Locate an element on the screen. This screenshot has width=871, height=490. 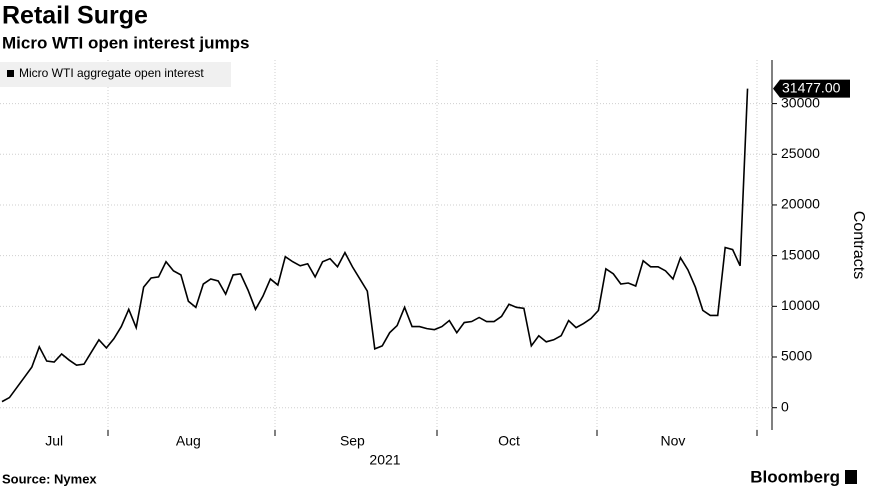
value-label-box is located at coordinates (811, 88).